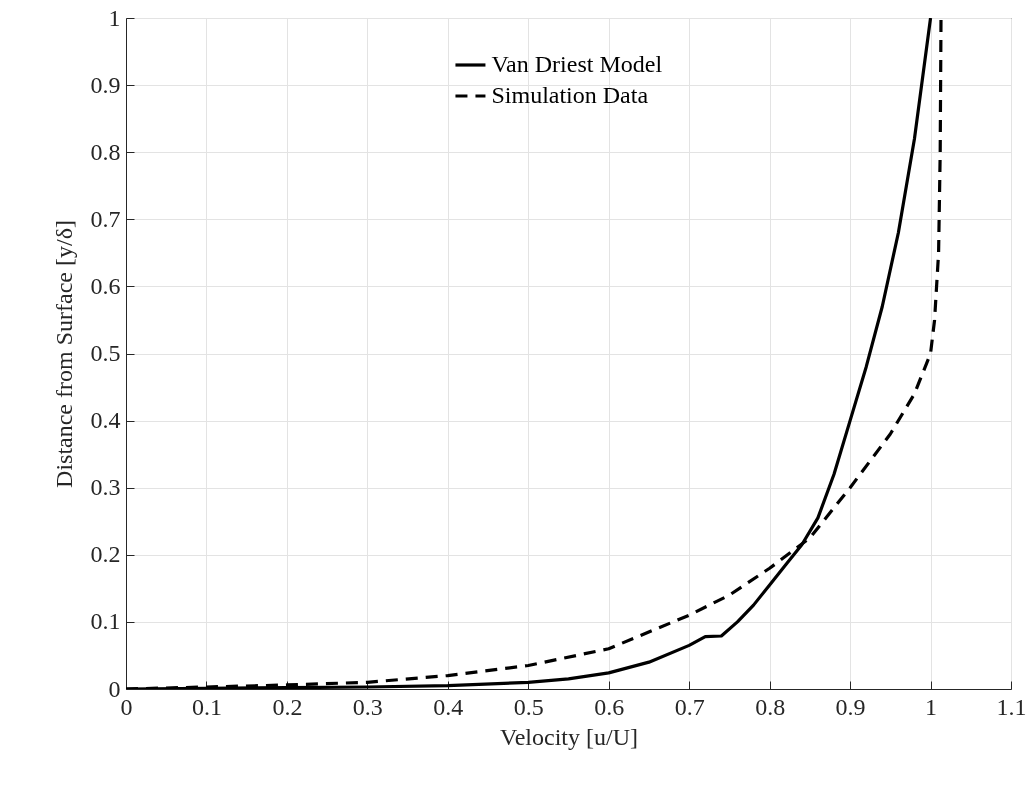 The height and width of the screenshot is (804, 1034). Describe the element at coordinates (114, 688) in the screenshot. I see `y-tick-label: 0` at that location.